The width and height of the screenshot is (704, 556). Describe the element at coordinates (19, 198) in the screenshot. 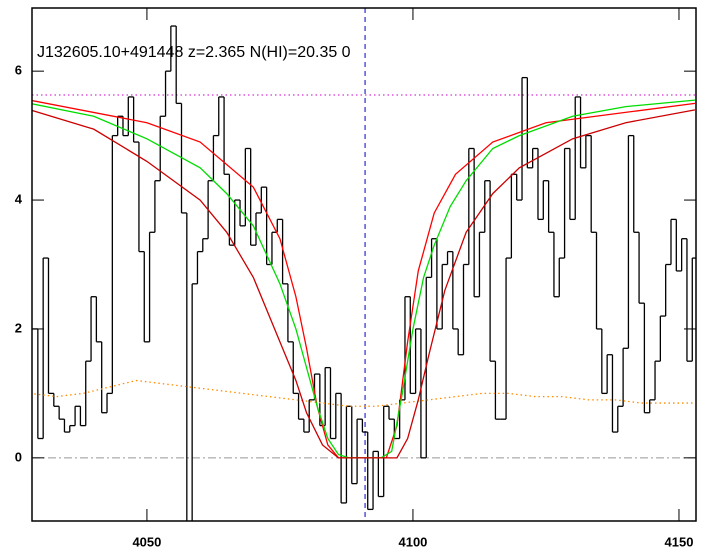

I see `y-tick-label: 4` at that location.